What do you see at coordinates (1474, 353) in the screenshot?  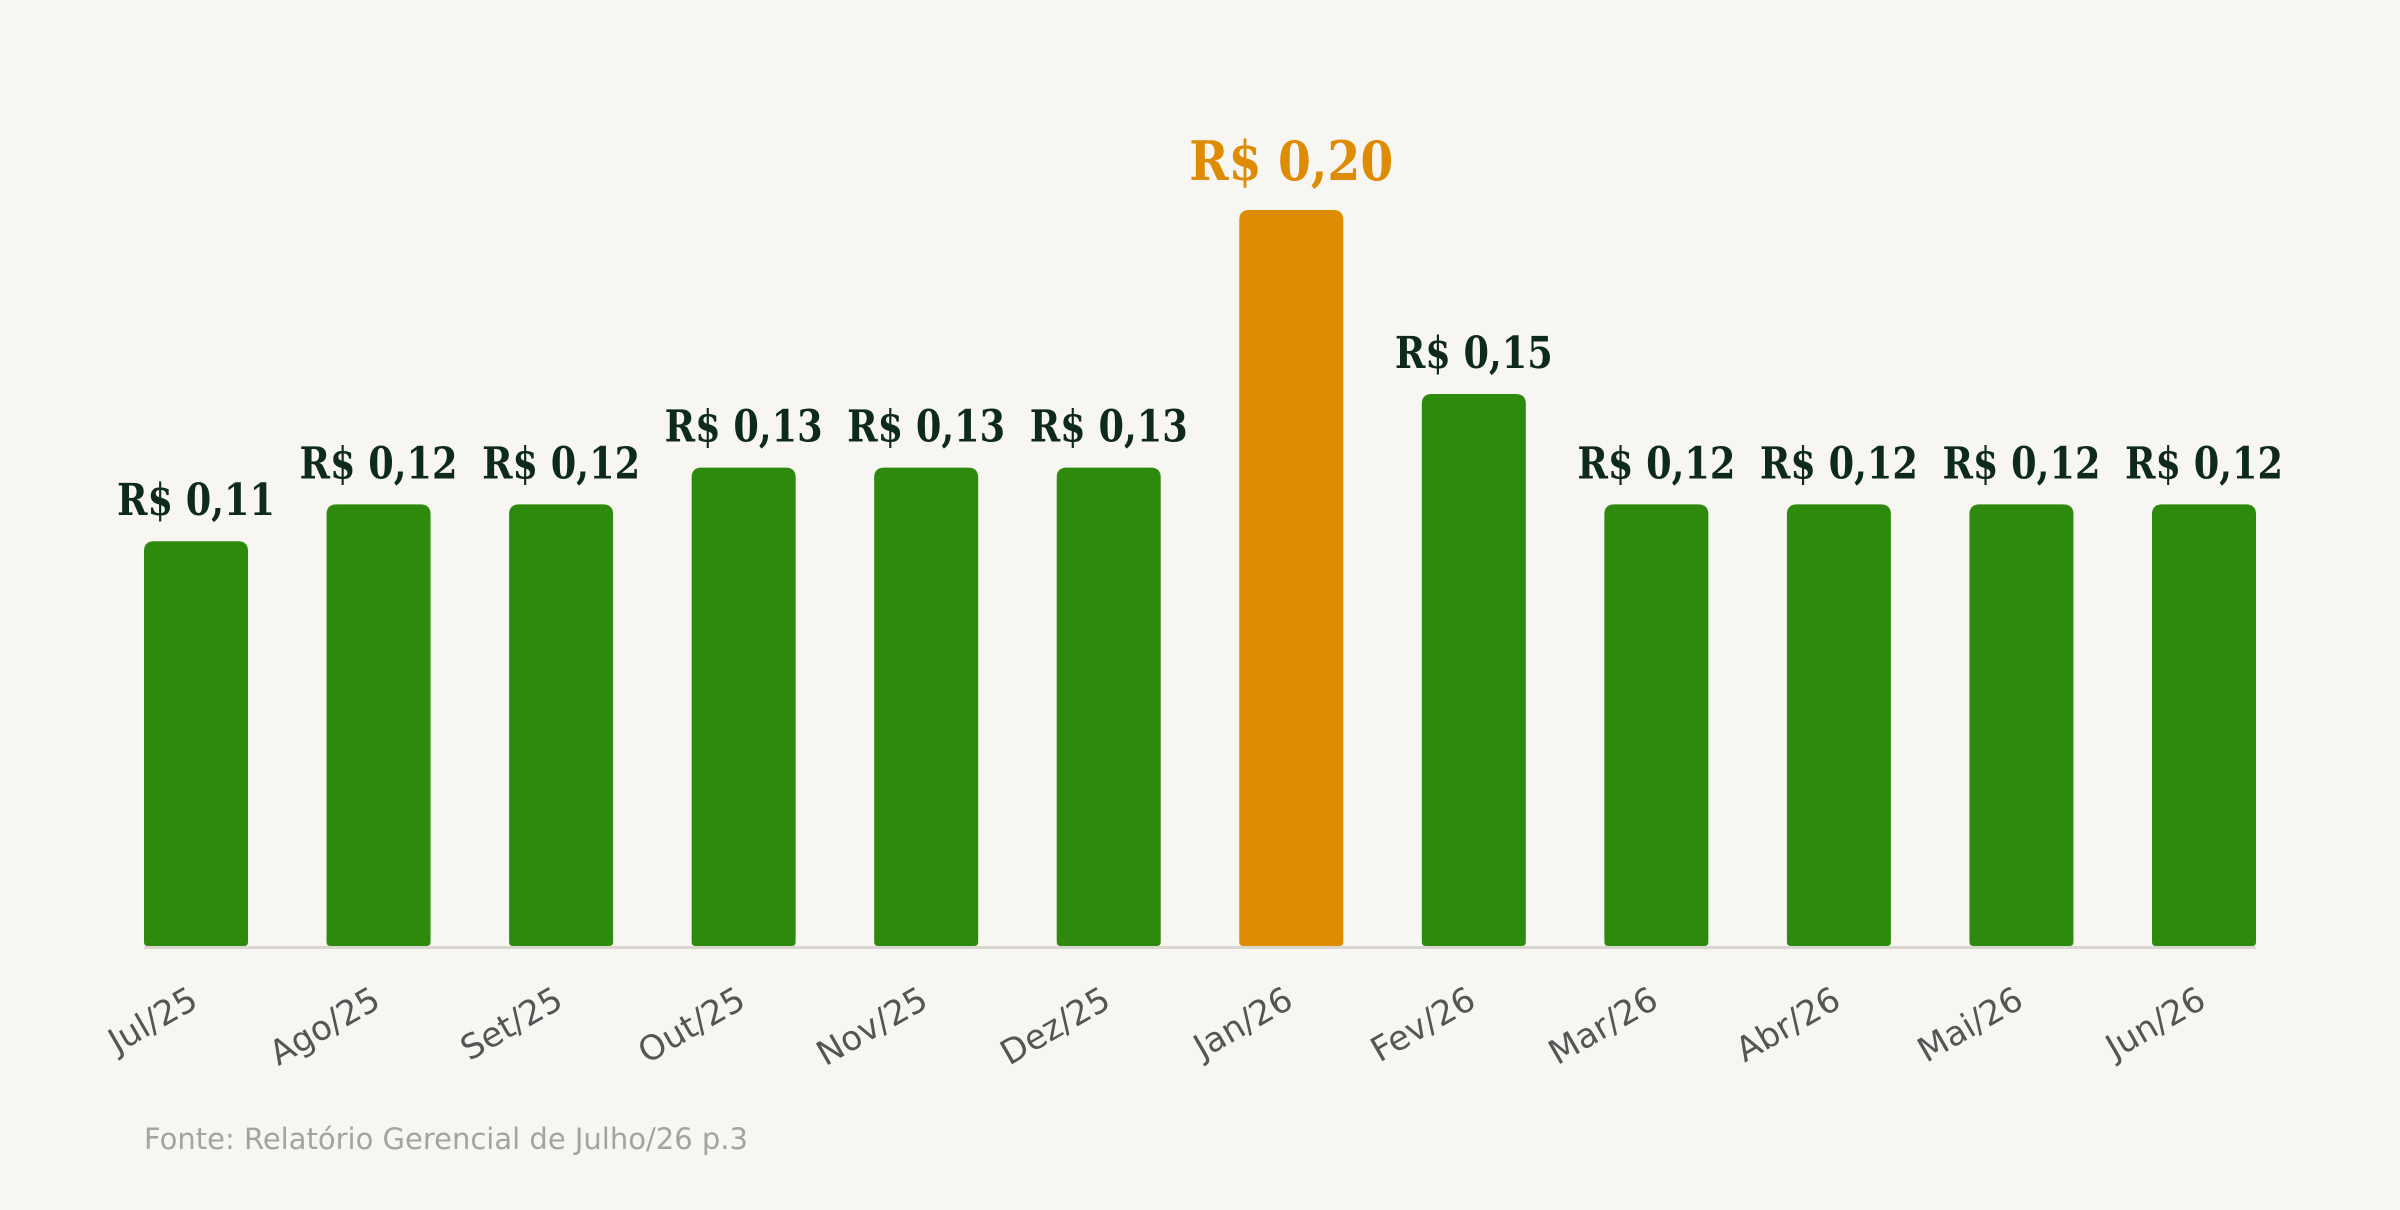 I see `value-label: R$ 0,15` at bounding box center [1474, 353].